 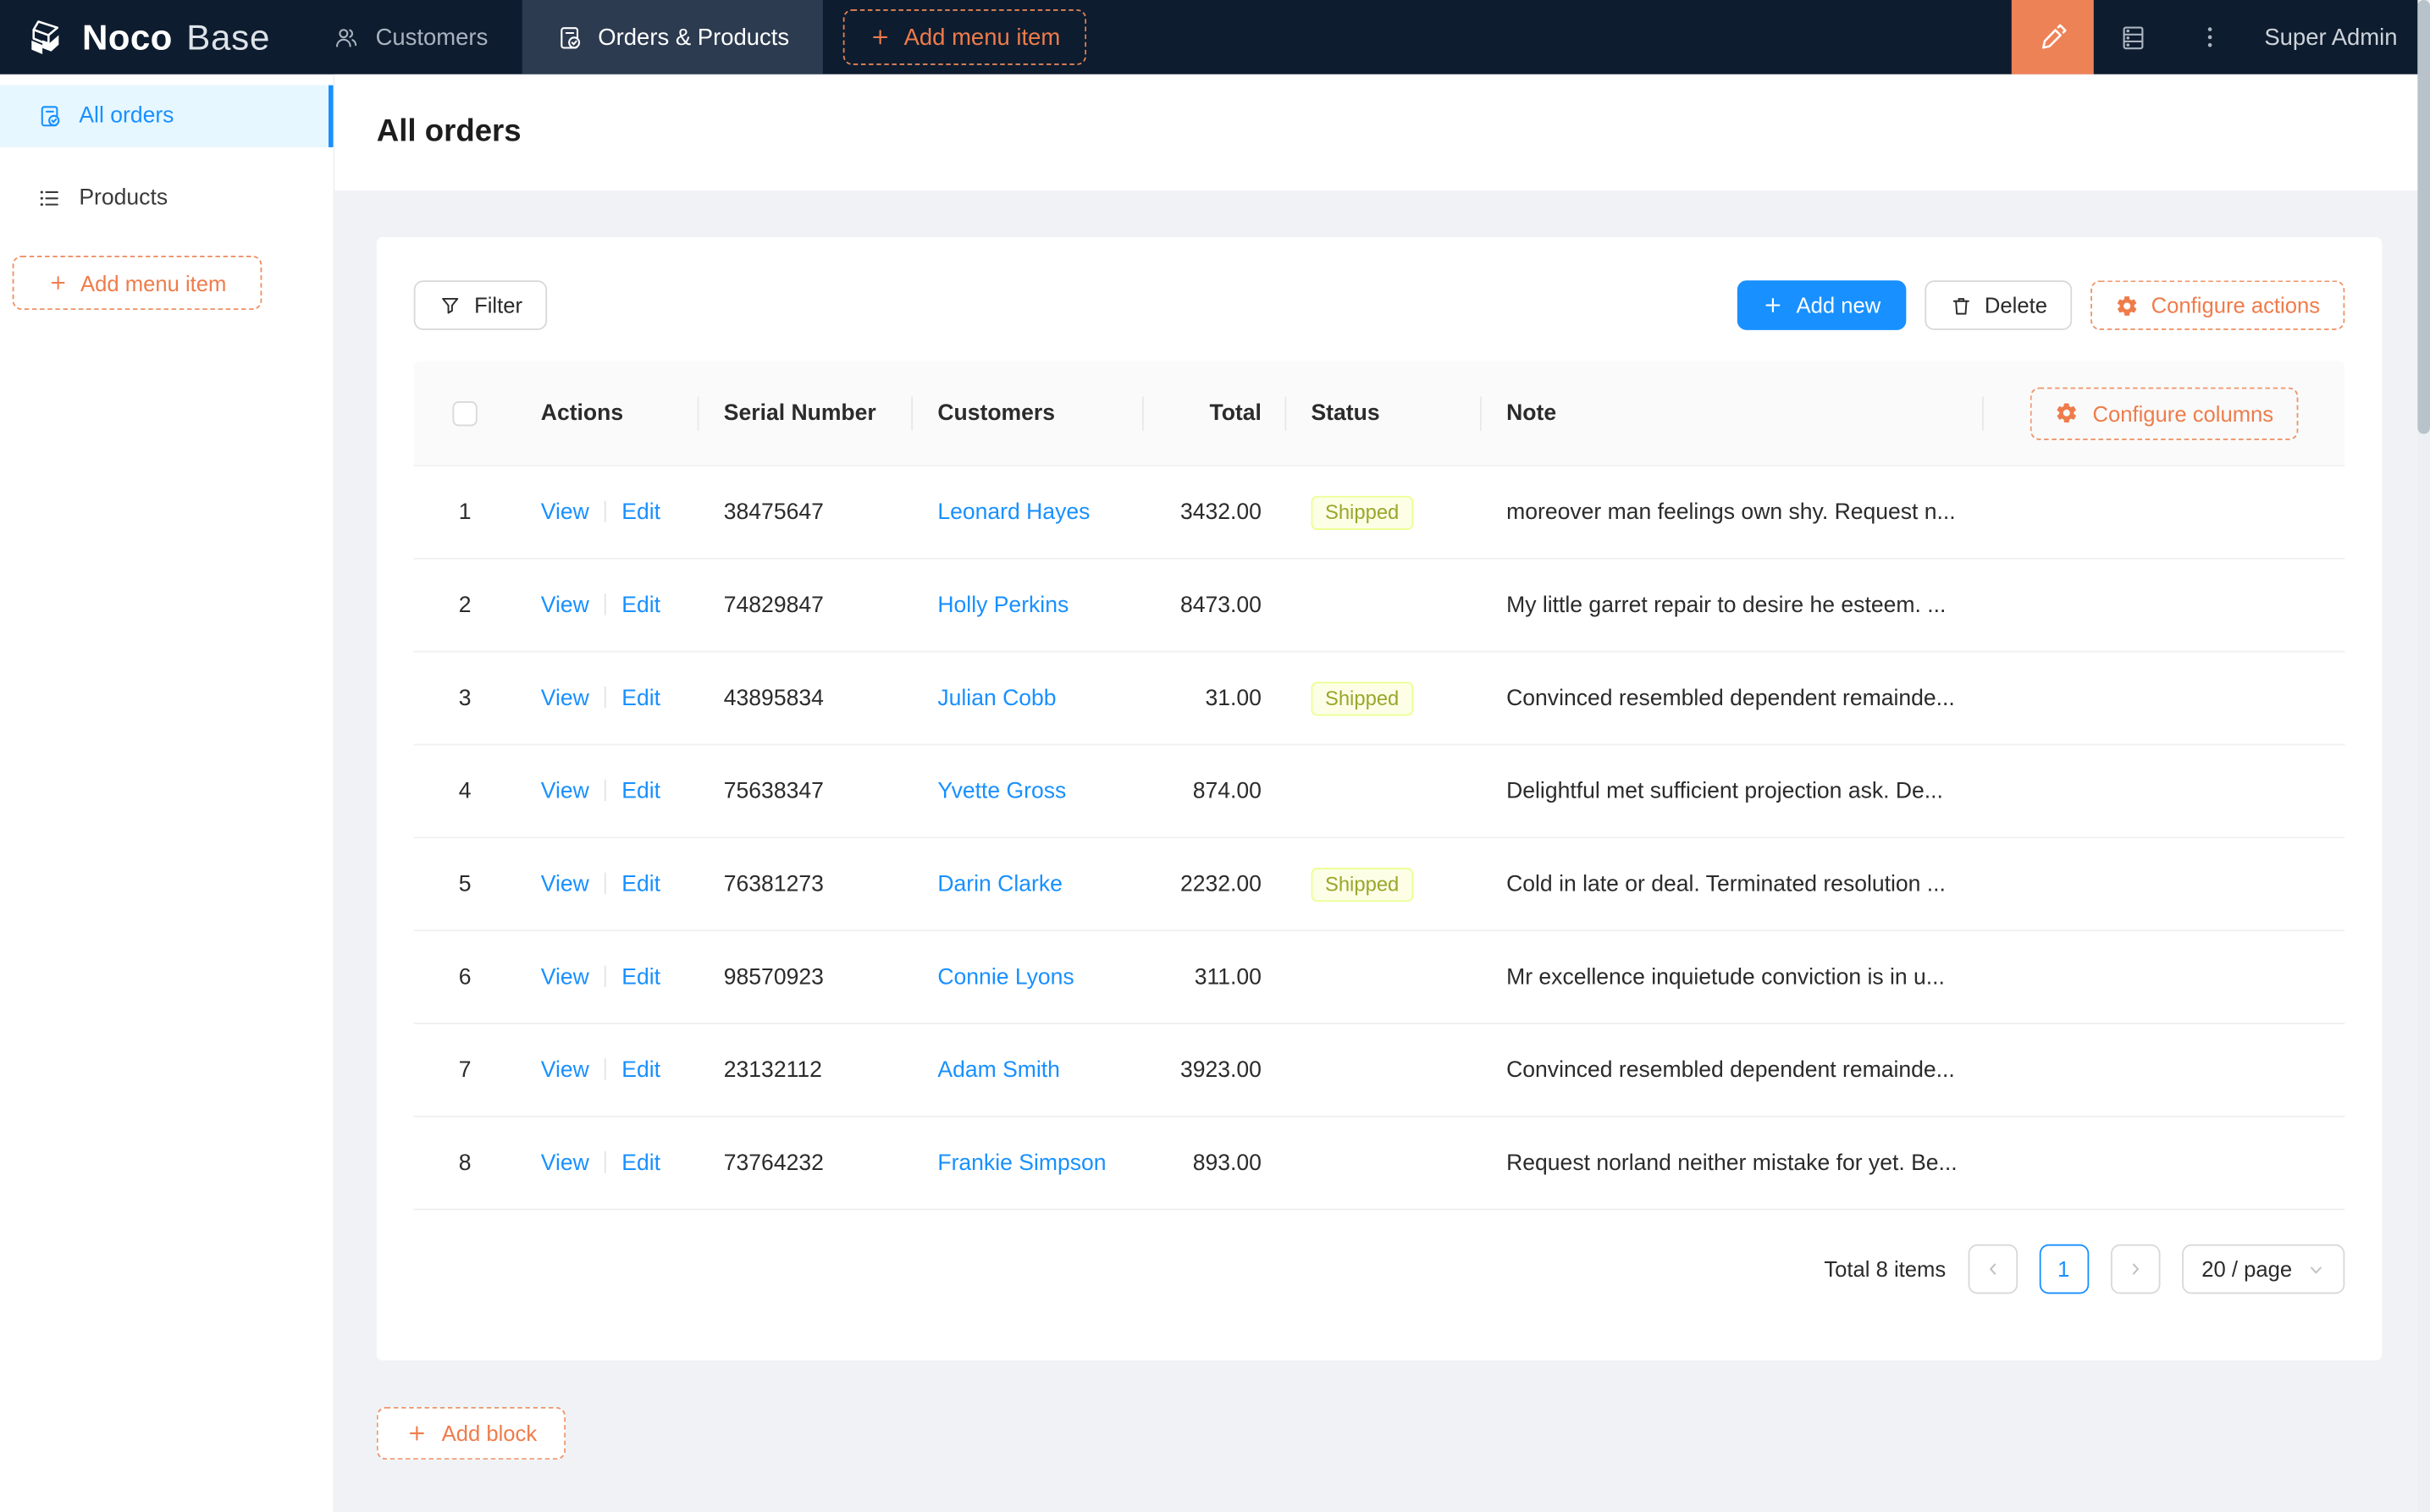 I want to click on scrollbar-thumb, so click(x=2423, y=217).